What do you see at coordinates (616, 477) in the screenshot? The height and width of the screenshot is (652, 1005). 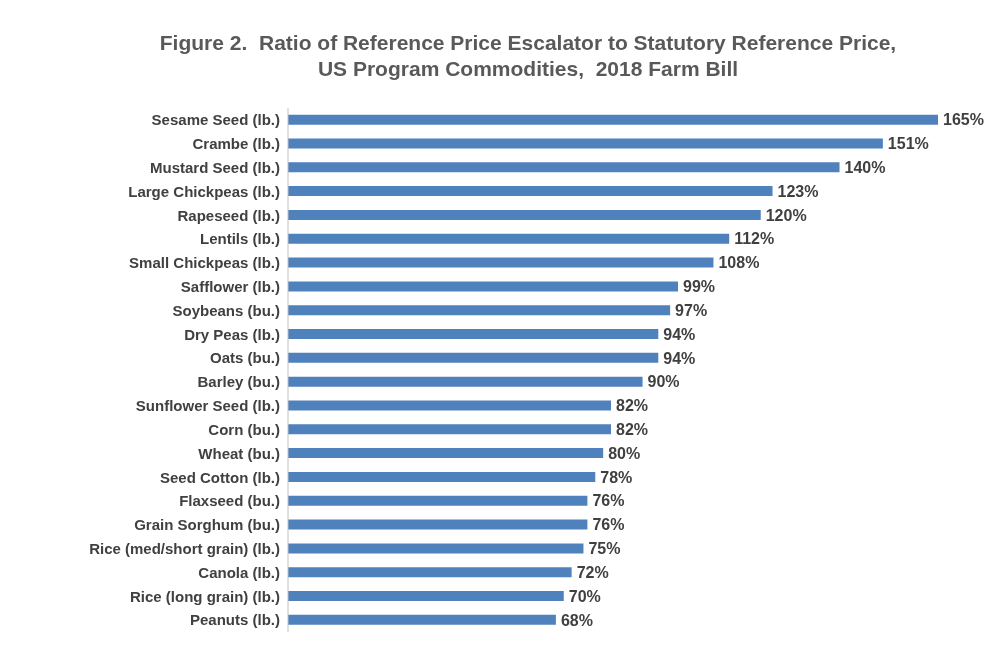 I see `data-label: 78%` at bounding box center [616, 477].